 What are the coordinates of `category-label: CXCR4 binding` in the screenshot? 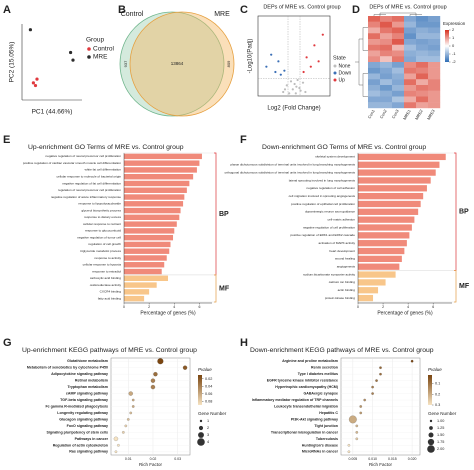 It's located at (111, 292).